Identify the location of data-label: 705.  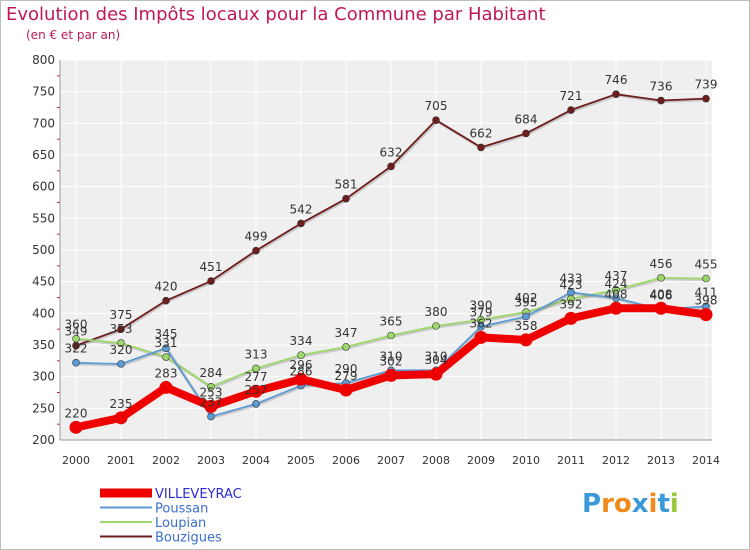
(436, 106).